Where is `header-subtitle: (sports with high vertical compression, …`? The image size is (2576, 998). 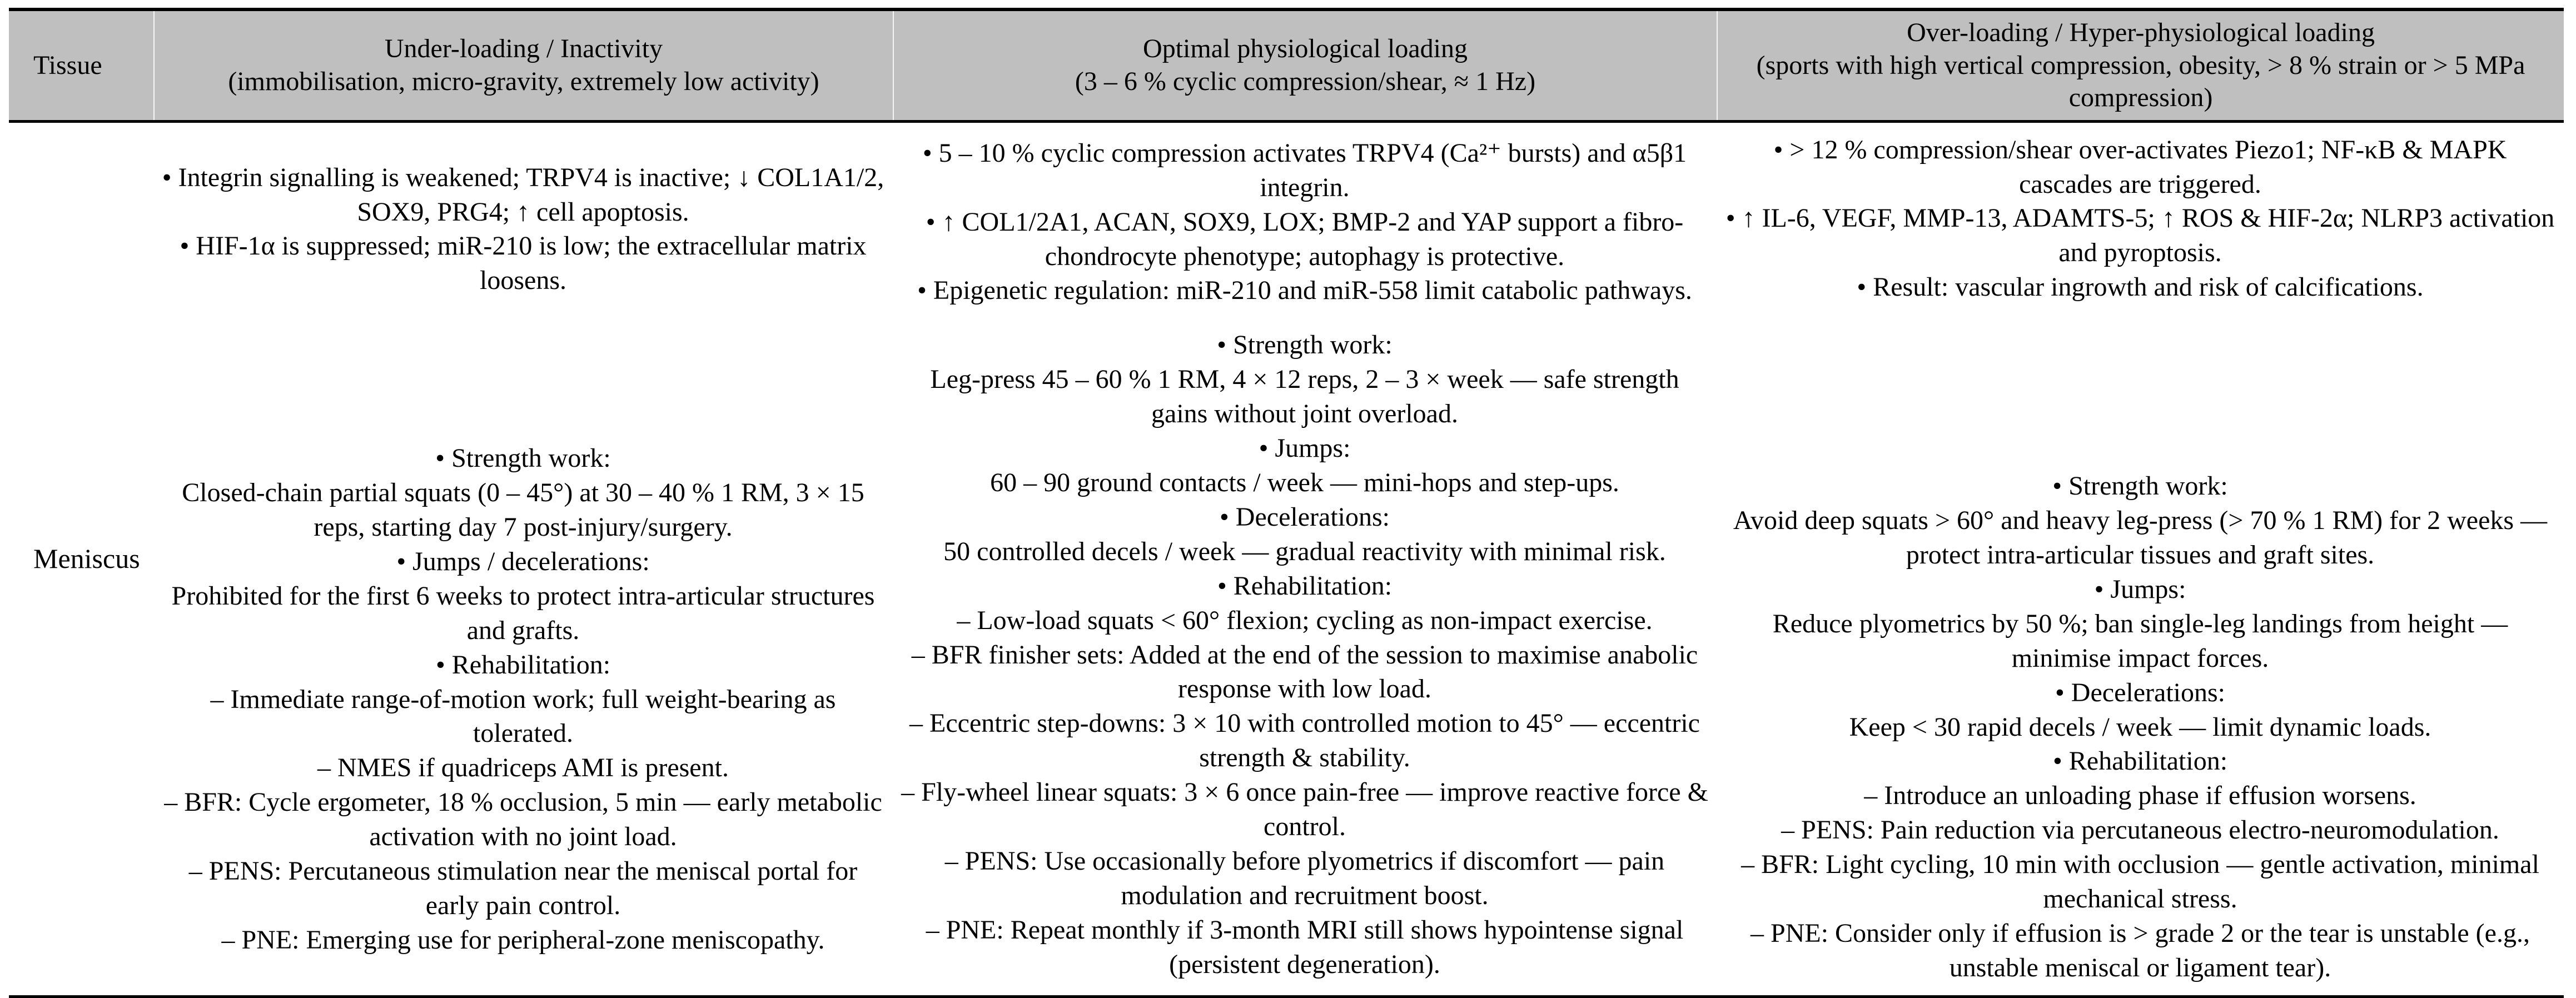
header-subtitle: (sports with high vertical compression, … is located at coordinates (2140, 81).